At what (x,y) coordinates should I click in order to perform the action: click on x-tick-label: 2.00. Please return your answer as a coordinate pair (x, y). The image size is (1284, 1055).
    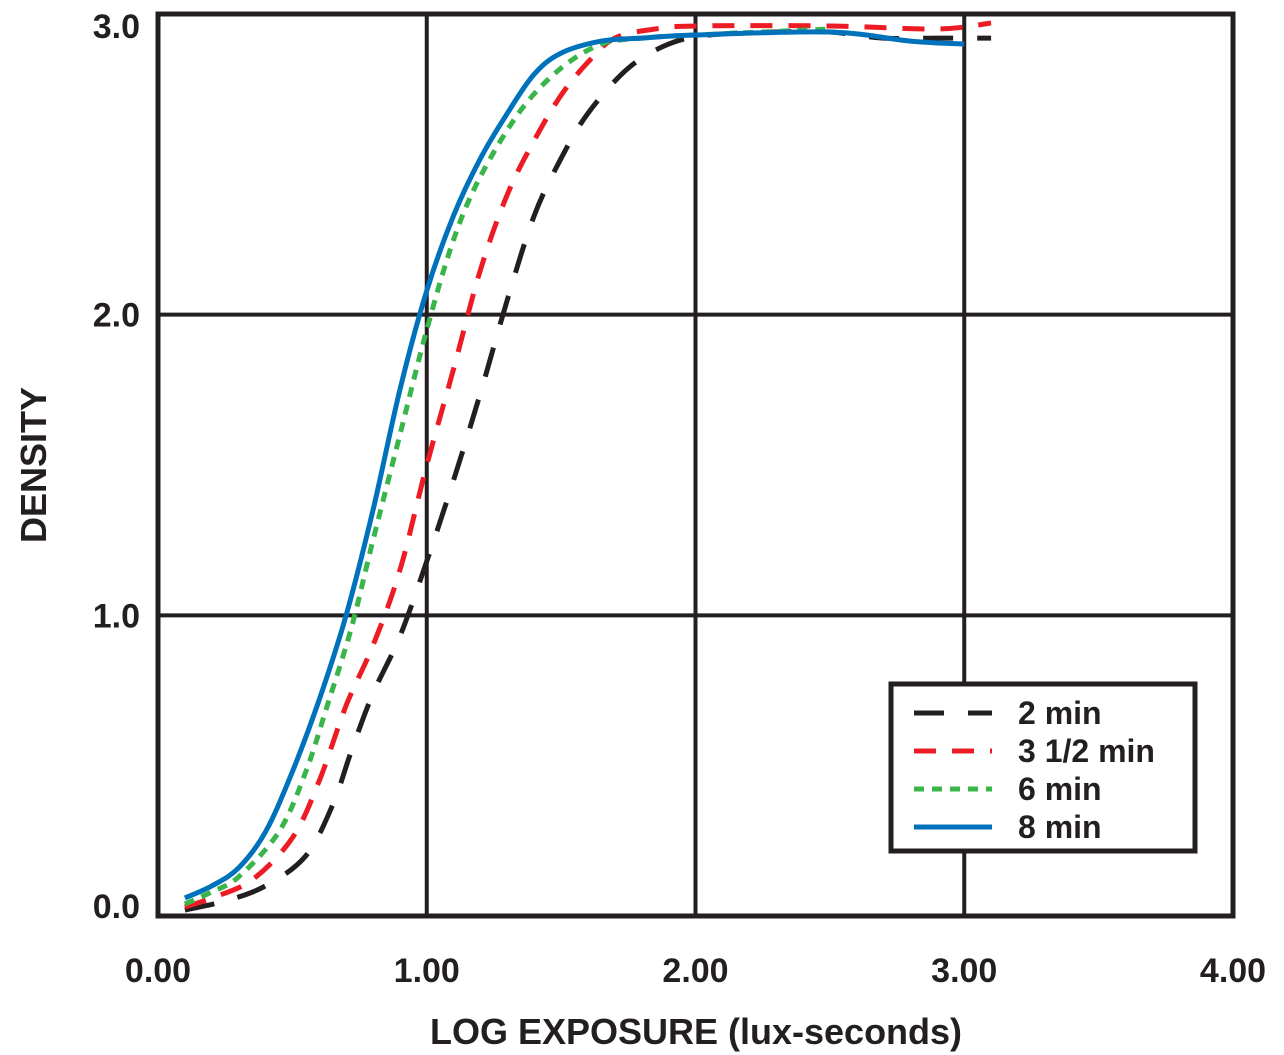
    Looking at the image, I should click on (695, 971).